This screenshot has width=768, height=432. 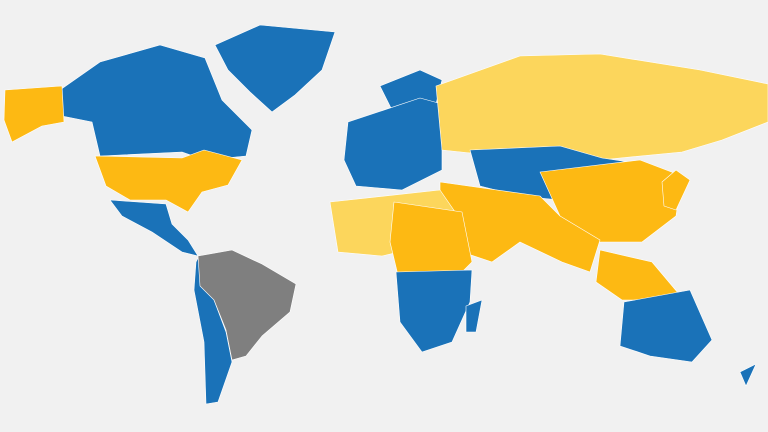 What do you see at coordinates (156, 102) in the screenshot?
I see `region-canada` at bounding box center [156, 102].